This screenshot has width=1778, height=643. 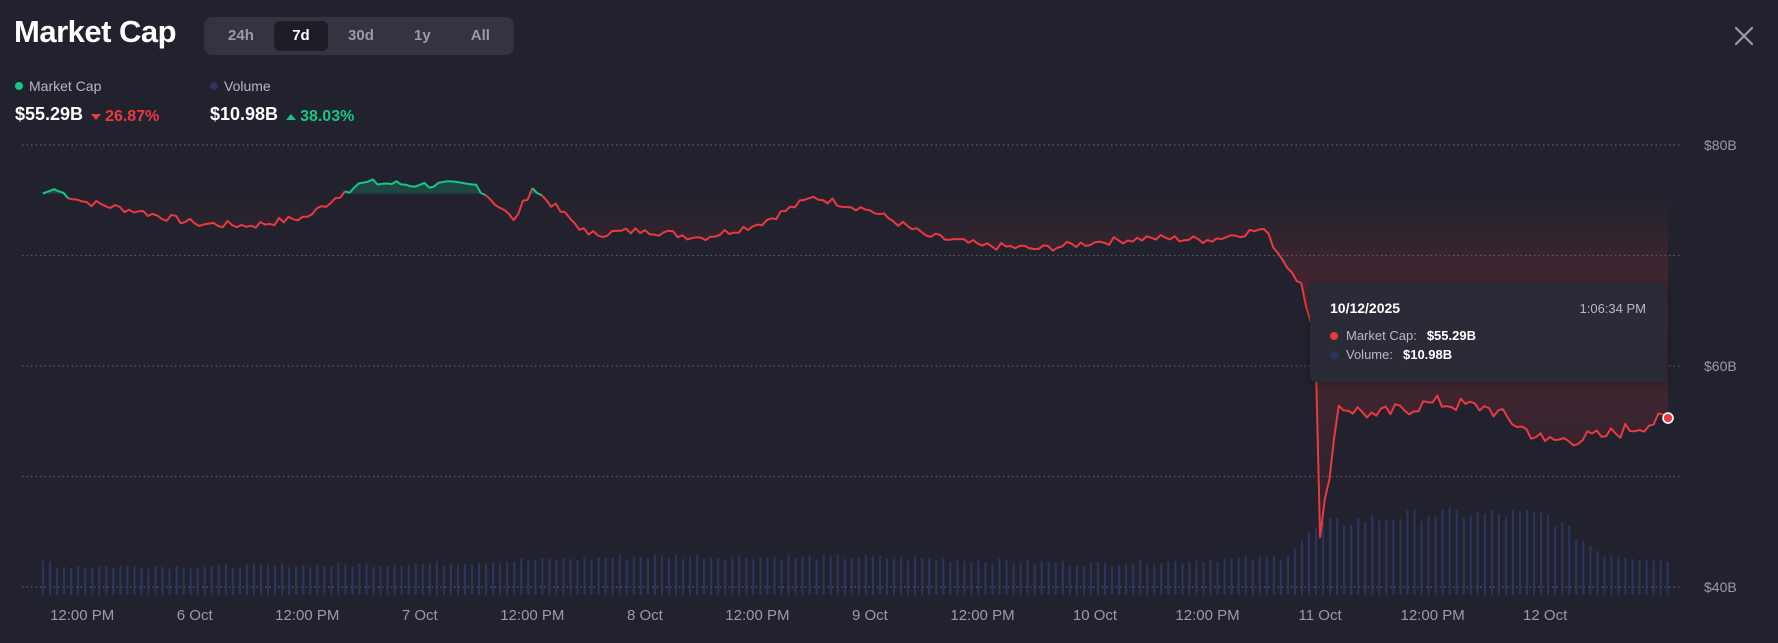 I want to click on x-tick-label: 12:00 PM, so click(x=307, y=615).